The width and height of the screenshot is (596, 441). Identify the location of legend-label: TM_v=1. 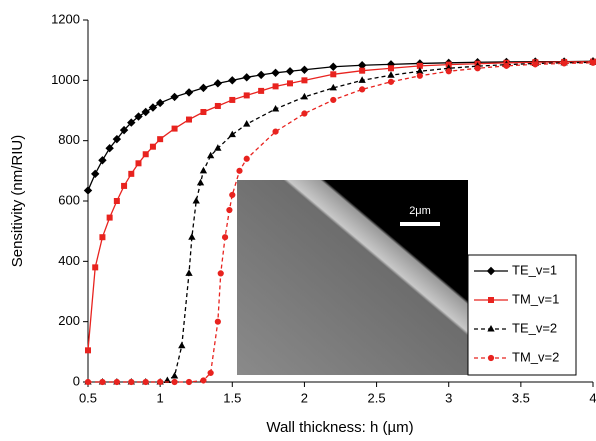
(535, 298).